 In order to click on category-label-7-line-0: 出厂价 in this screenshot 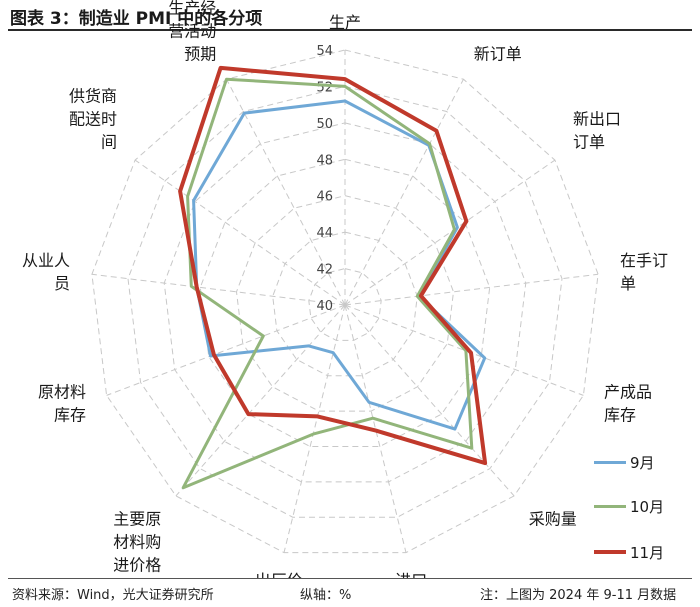, I will do `click(279, 574)`.